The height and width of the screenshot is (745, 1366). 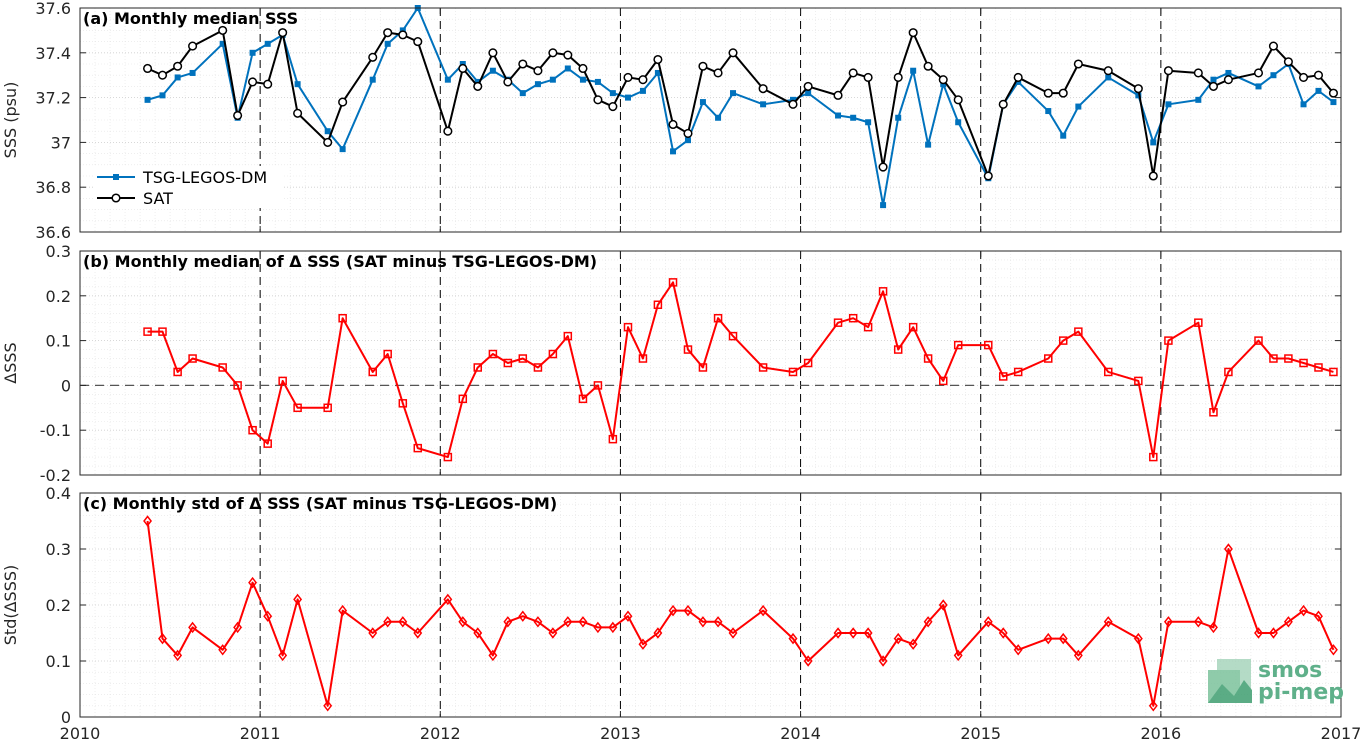 I want to click on panel-c-x-tick-label: 2016, so click(x=1160, y=733).